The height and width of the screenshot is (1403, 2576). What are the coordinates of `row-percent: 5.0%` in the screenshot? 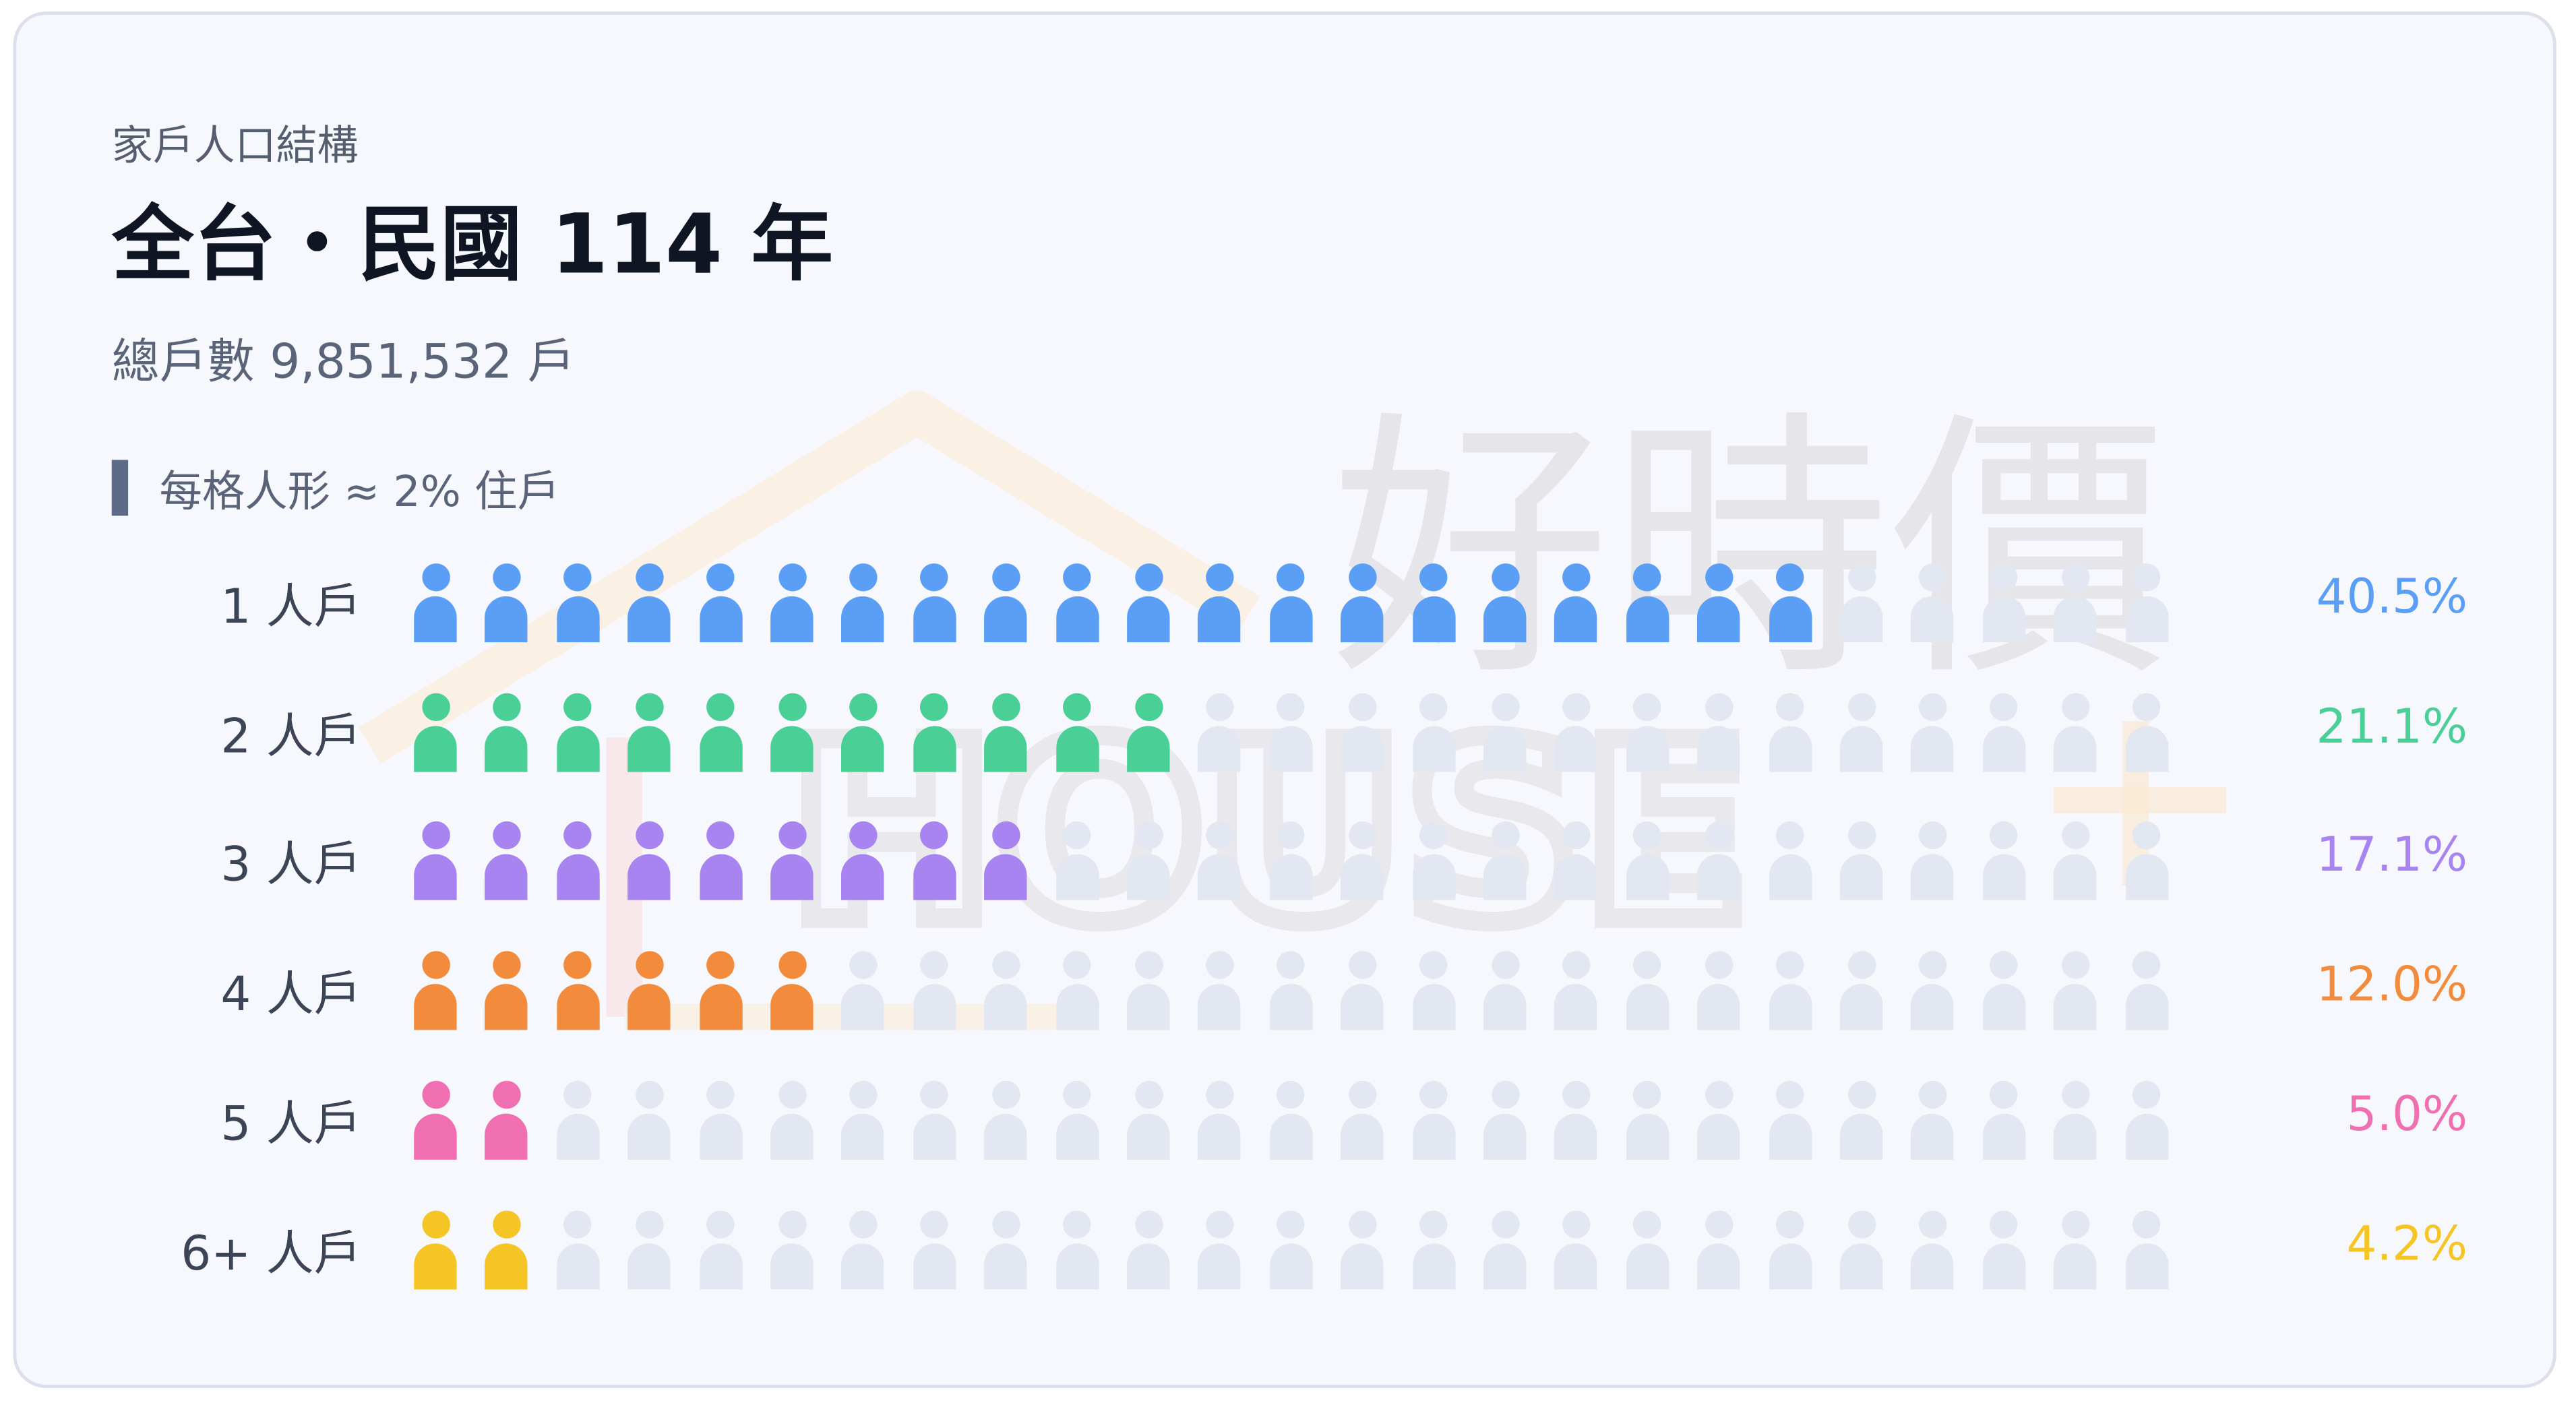 It's located at (2407, 1113).